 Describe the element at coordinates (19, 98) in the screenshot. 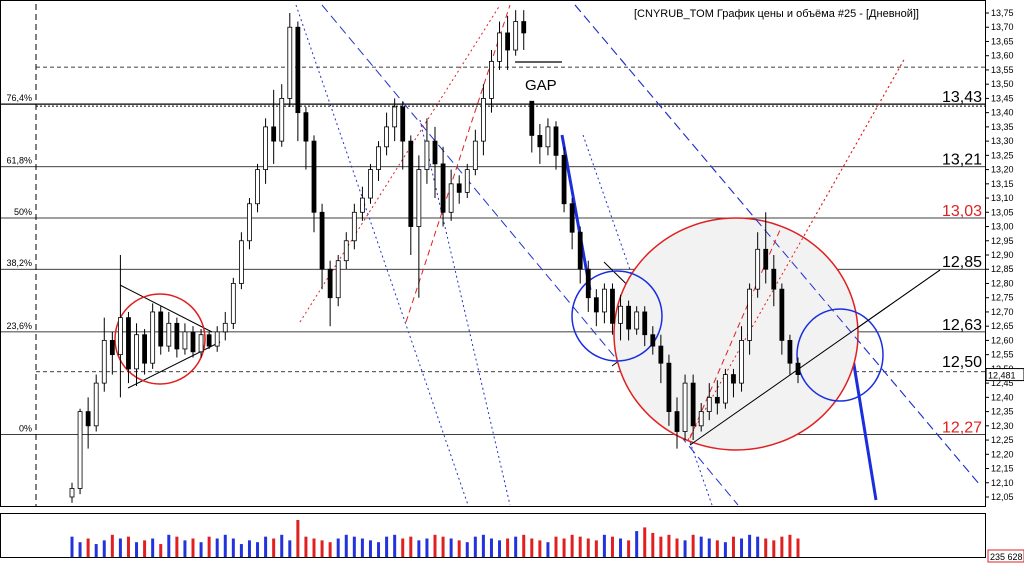

I see `fib-level-label: 76,4%` at that location.